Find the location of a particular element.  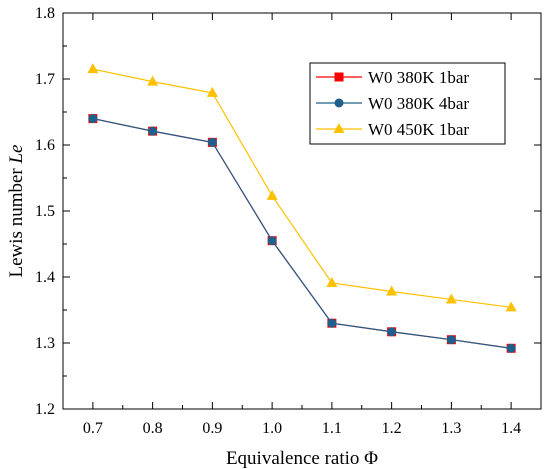

y-tick-label: 1.6 is located at coordinates (45, 145).